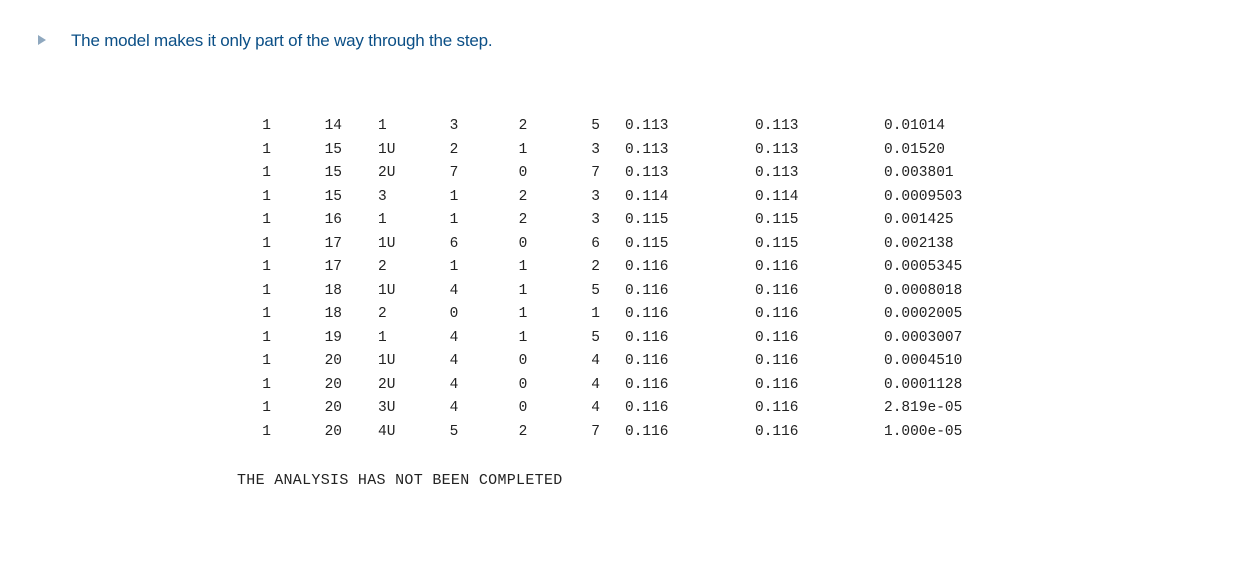 Image resolution: width=1233 pixels, height=577 pixels. What do you see at coordinates (923, 267) in the screenshot?
I see `table-cell: 0.0005345` at bounding box center [923, 267].